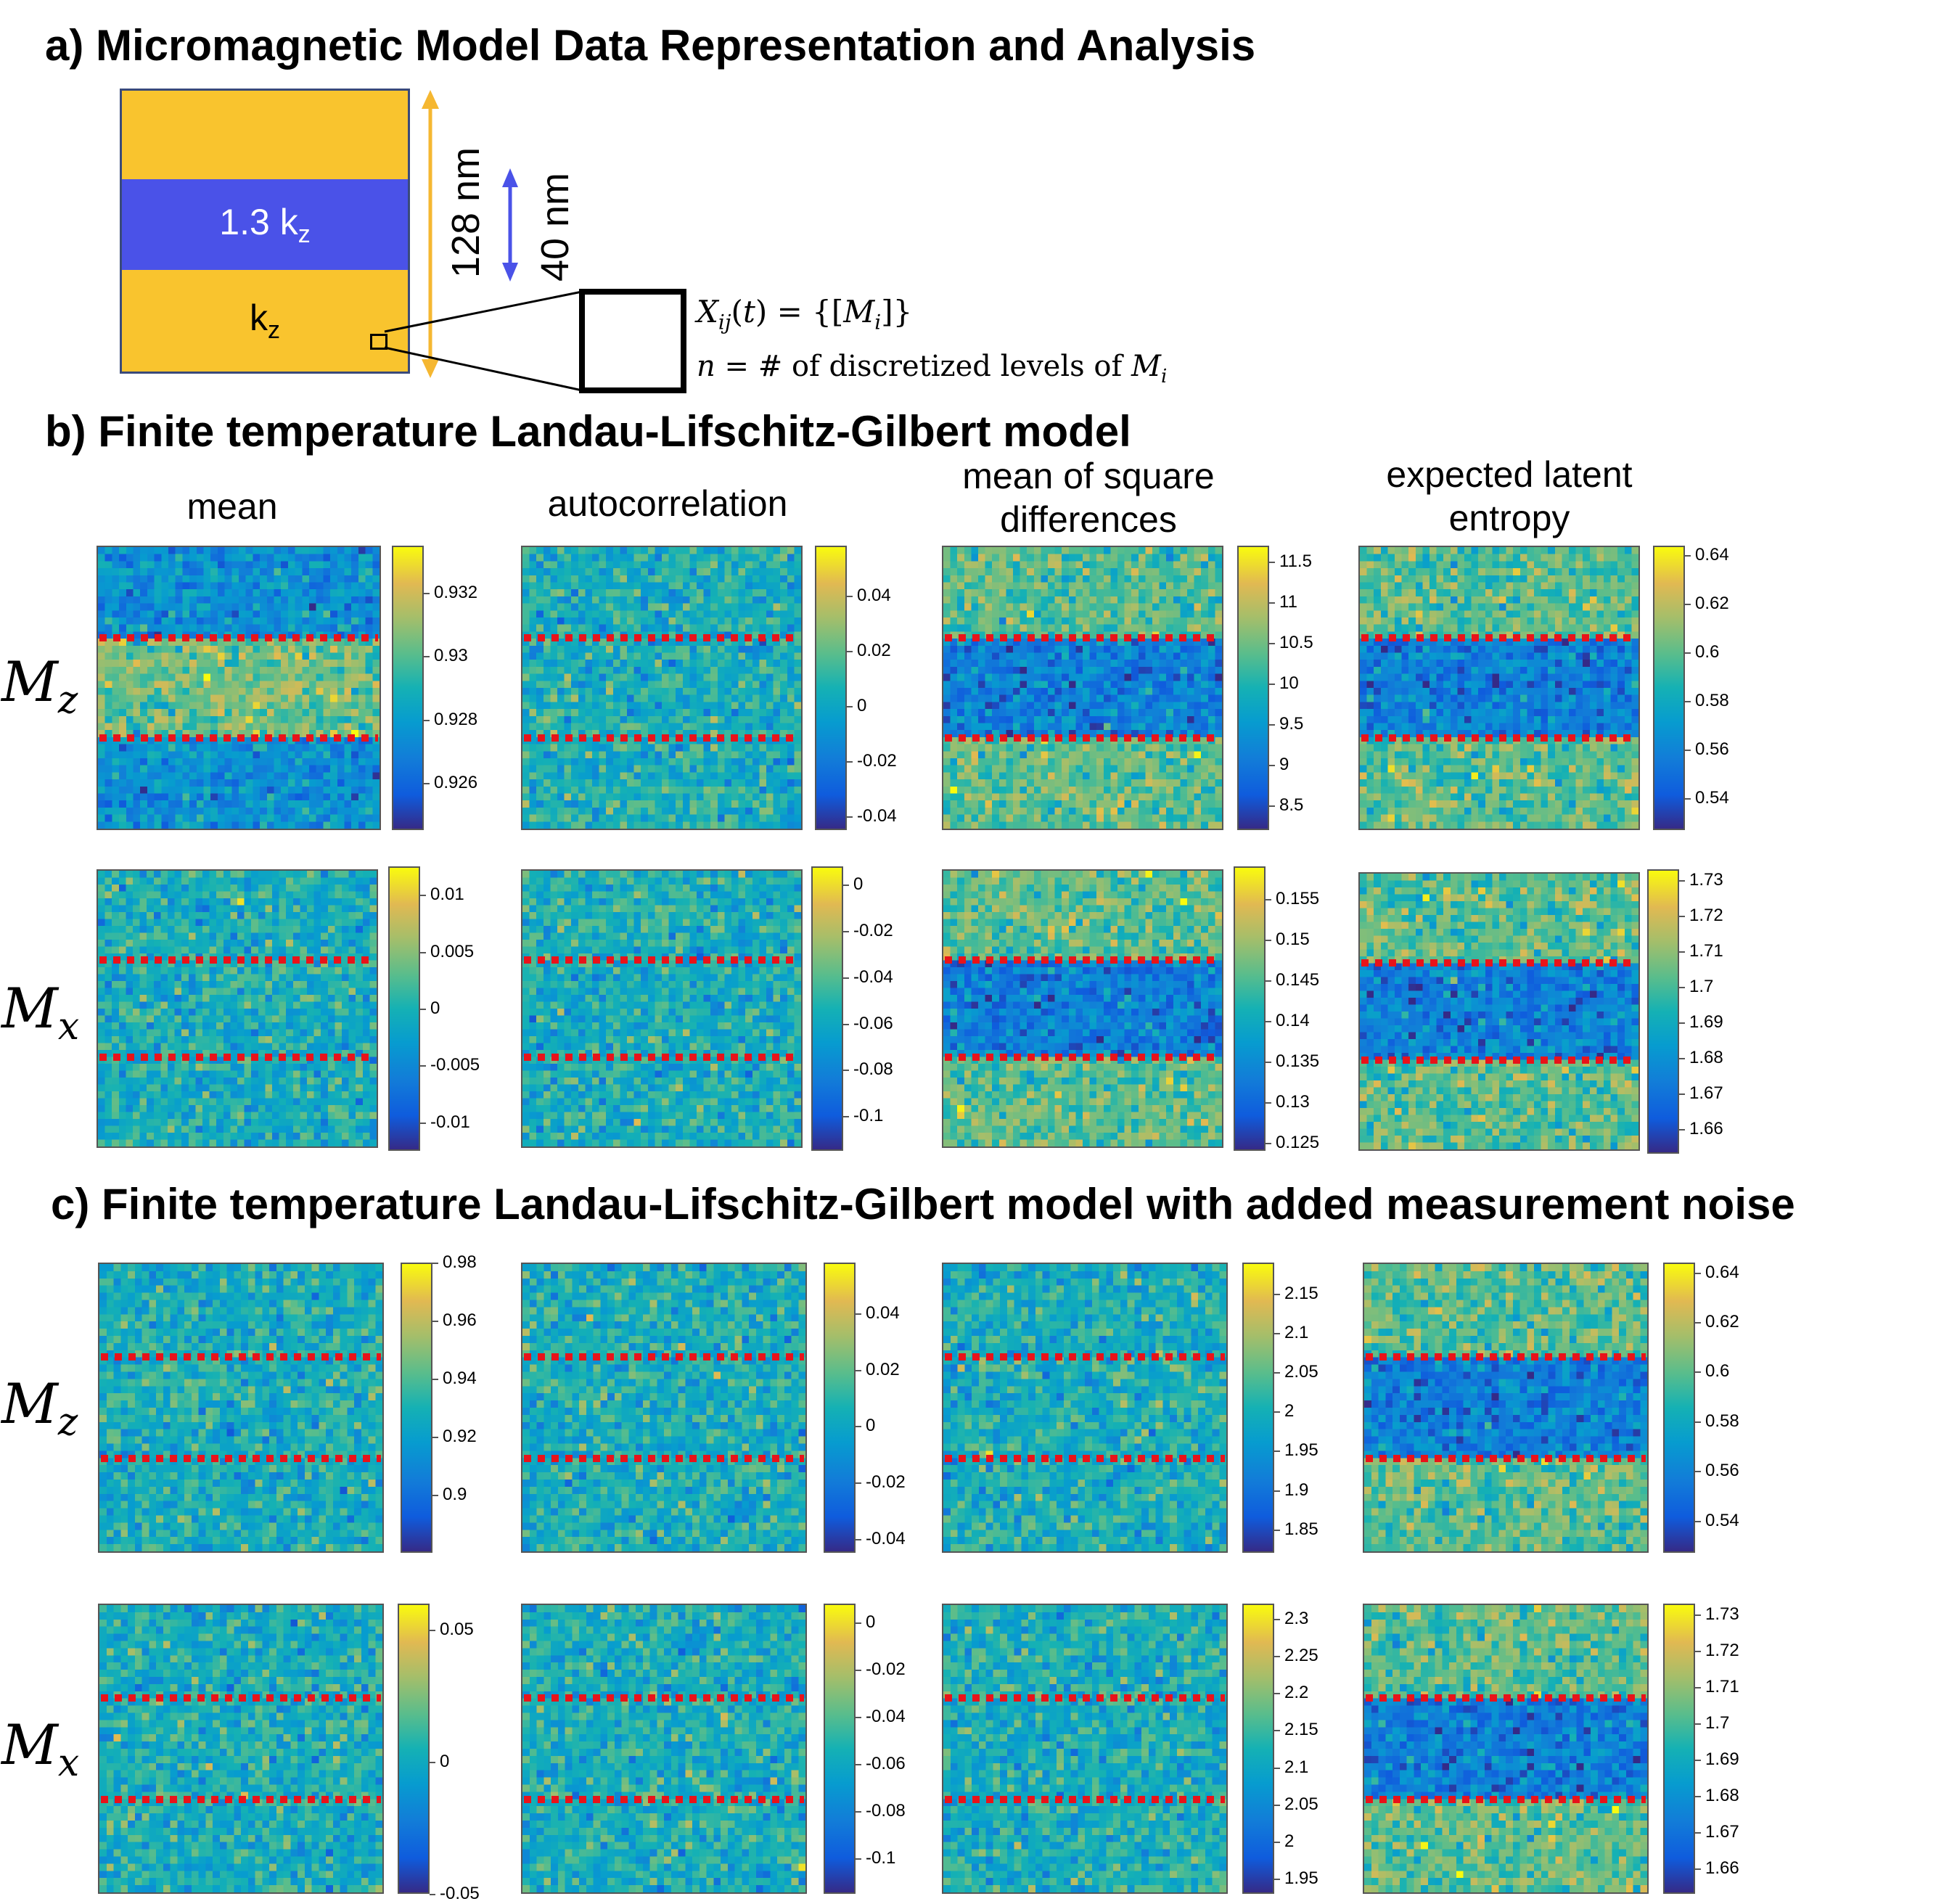  I want to click on colorbar-tick-b-Mz-entropy-2: 0.6, so click(1702, 652).